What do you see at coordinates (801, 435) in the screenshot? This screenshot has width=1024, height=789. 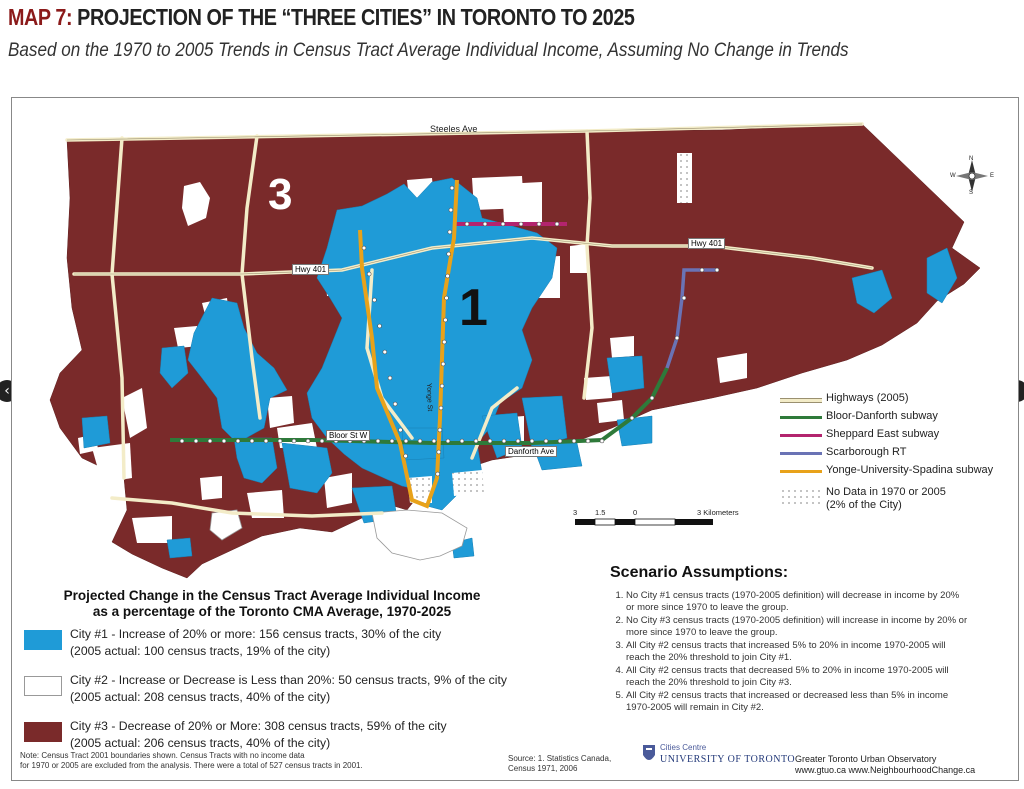 I see `sheppard-swatch` at bounding box center [801, 435].